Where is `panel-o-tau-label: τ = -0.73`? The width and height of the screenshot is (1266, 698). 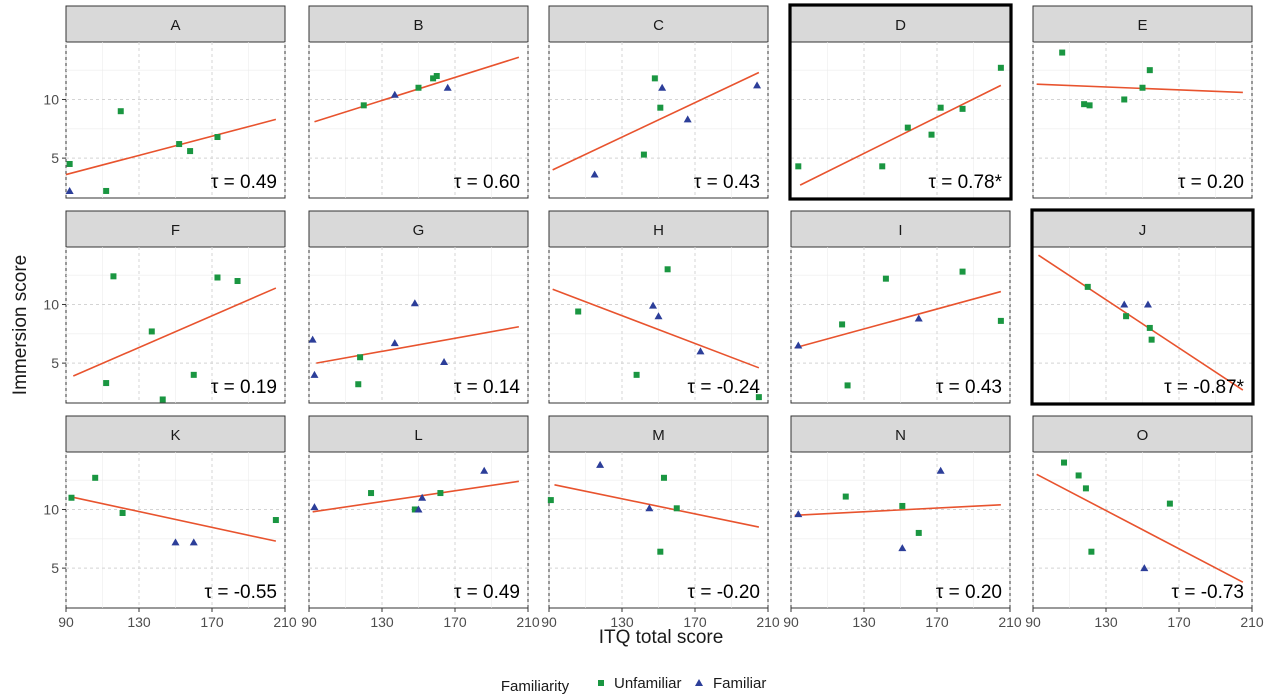
panel-o-tau-label: τ = -0.73 is located at coordinates (1208, 592).